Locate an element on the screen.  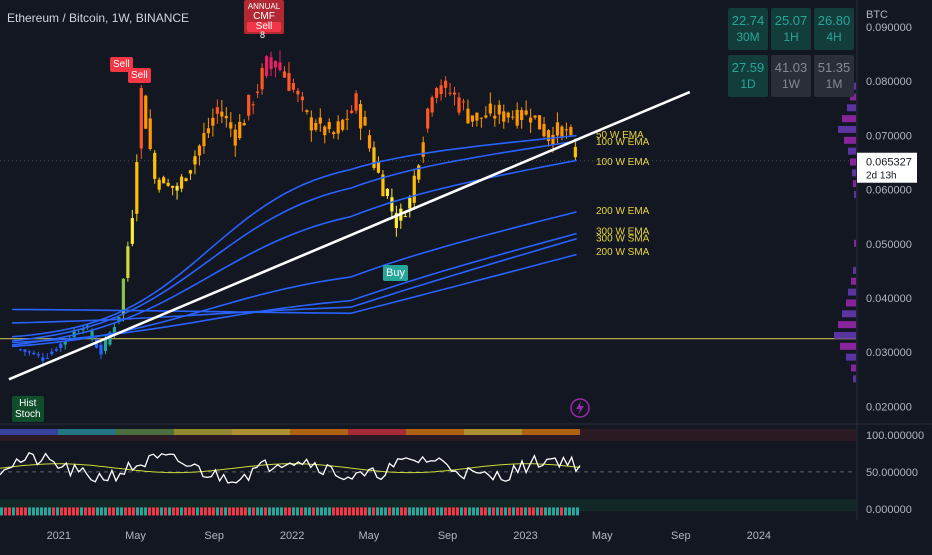
lightning-icon is located at coordinates (580, 408).